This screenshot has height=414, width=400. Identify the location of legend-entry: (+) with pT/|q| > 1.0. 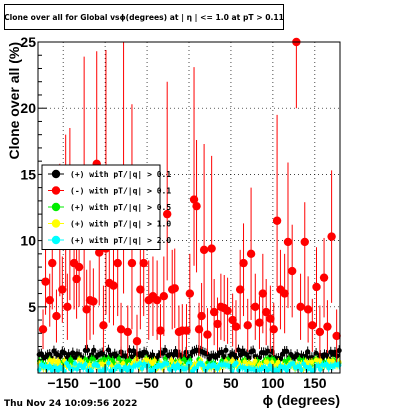
(109, 224).